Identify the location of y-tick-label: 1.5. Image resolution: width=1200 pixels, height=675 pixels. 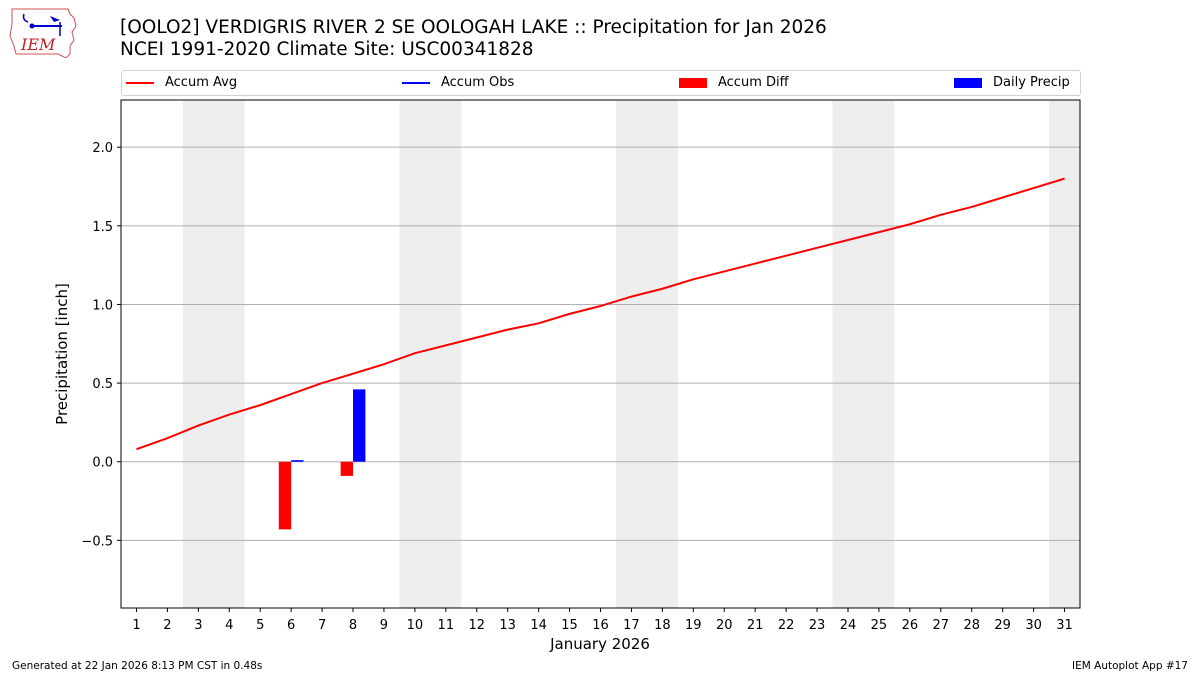
(102, 227).